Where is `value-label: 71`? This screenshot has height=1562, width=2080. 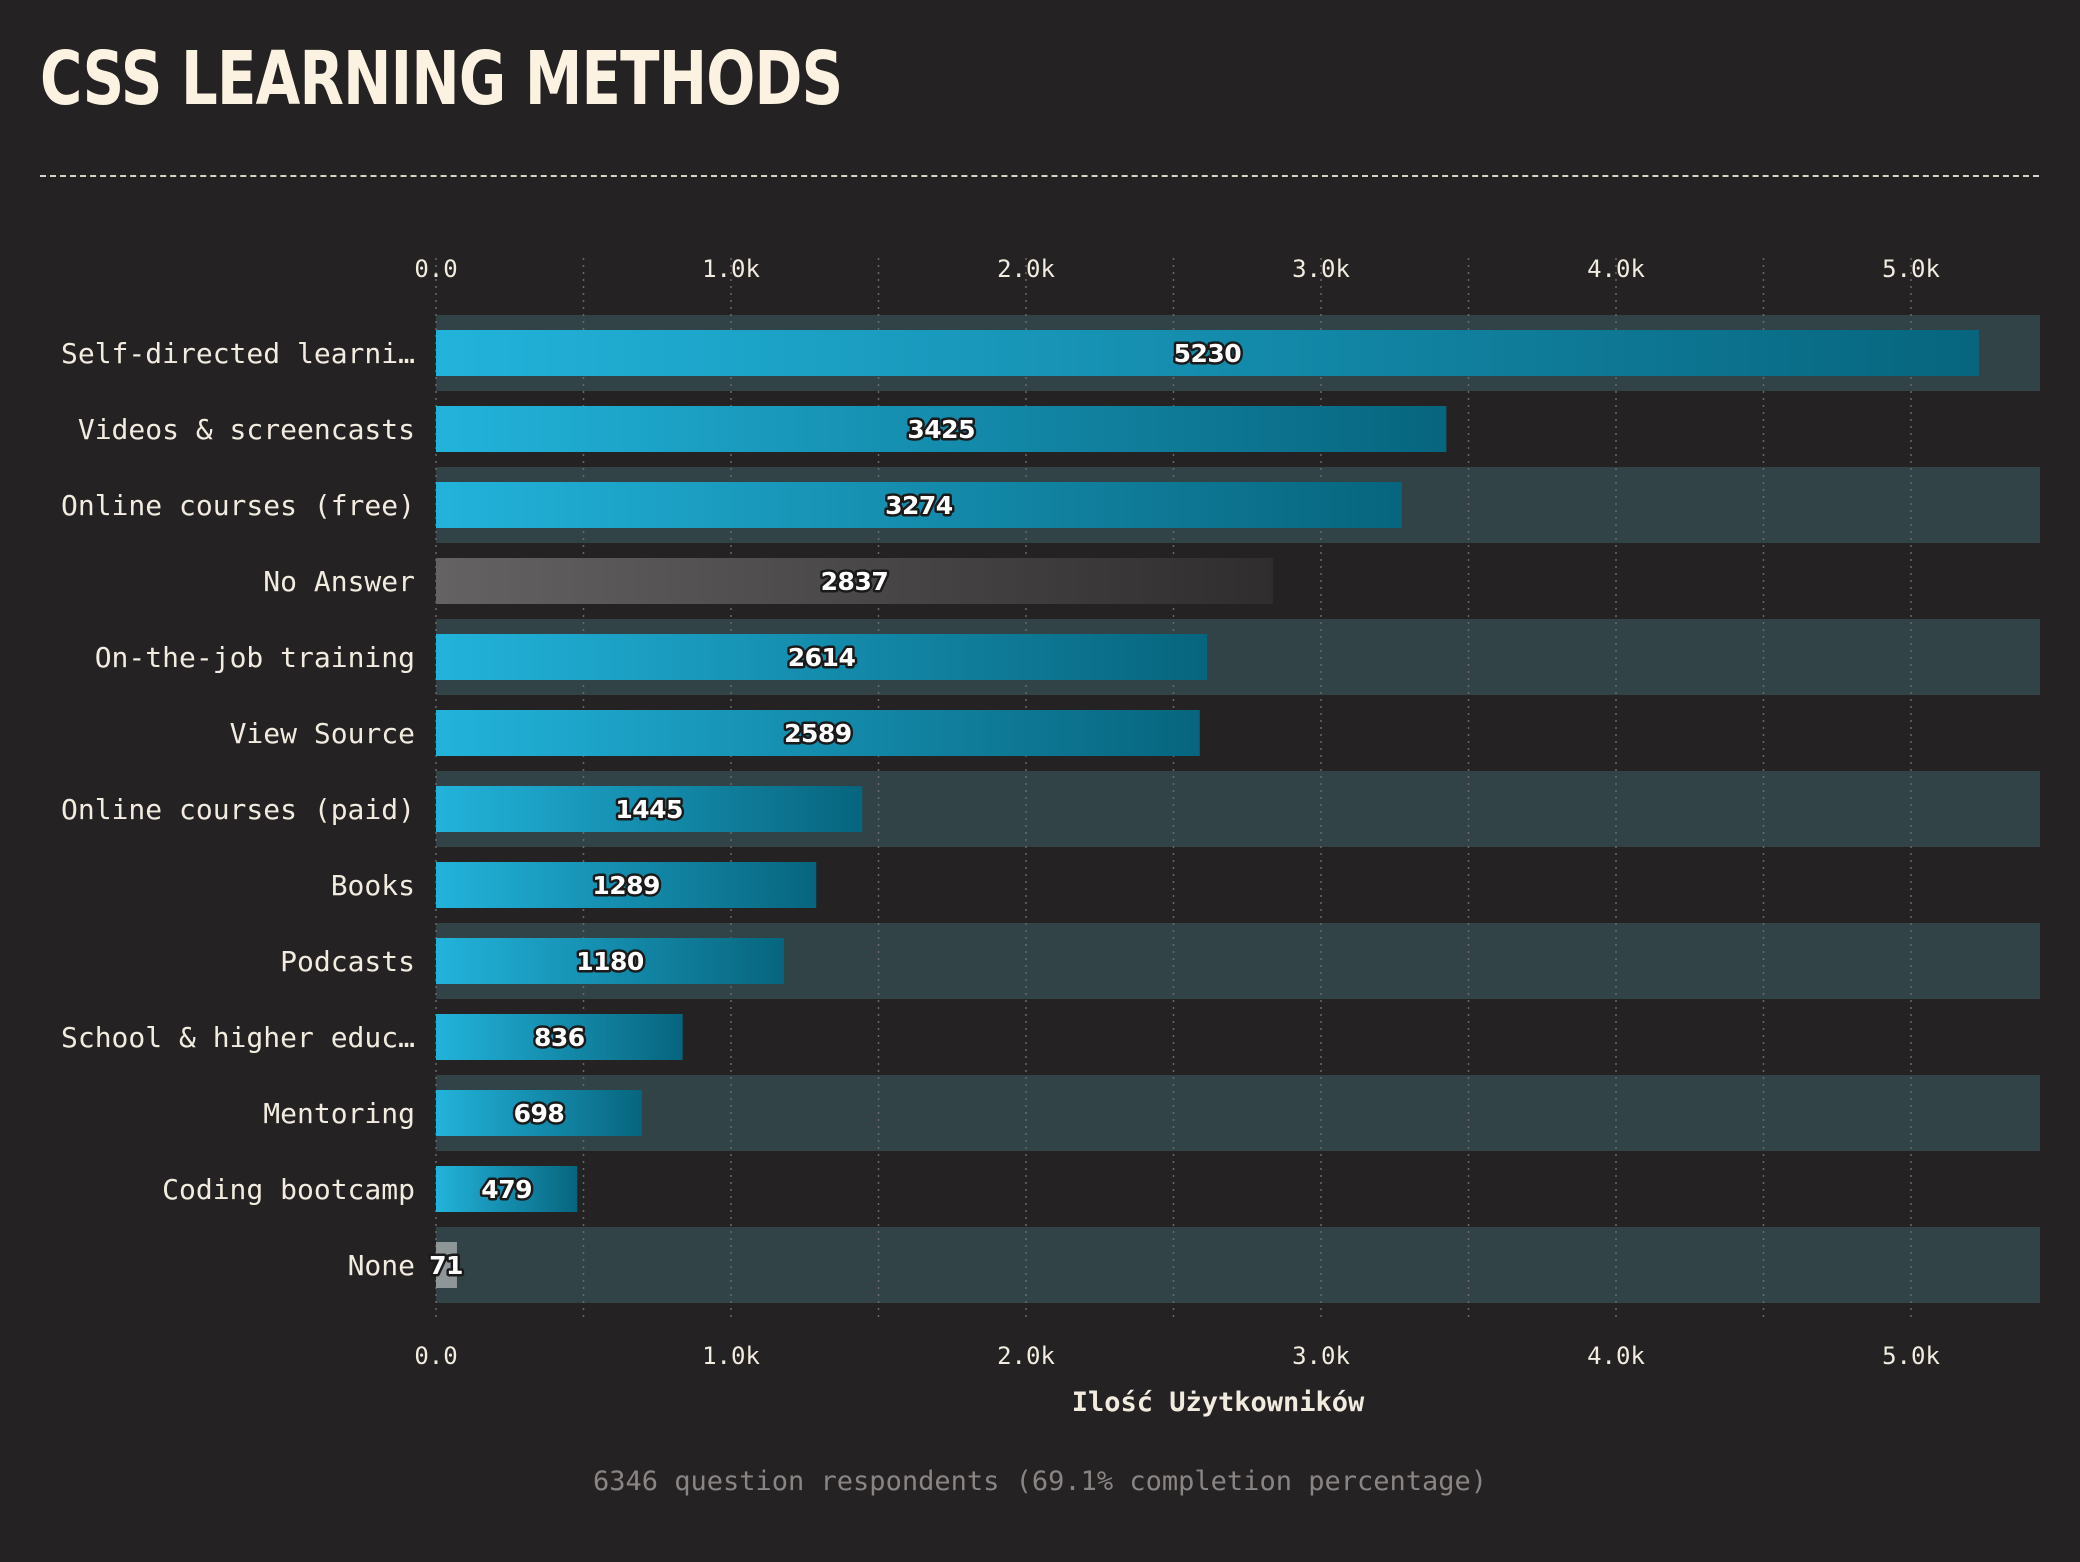
value-label: 71 is located at coordinates (446, 1265).